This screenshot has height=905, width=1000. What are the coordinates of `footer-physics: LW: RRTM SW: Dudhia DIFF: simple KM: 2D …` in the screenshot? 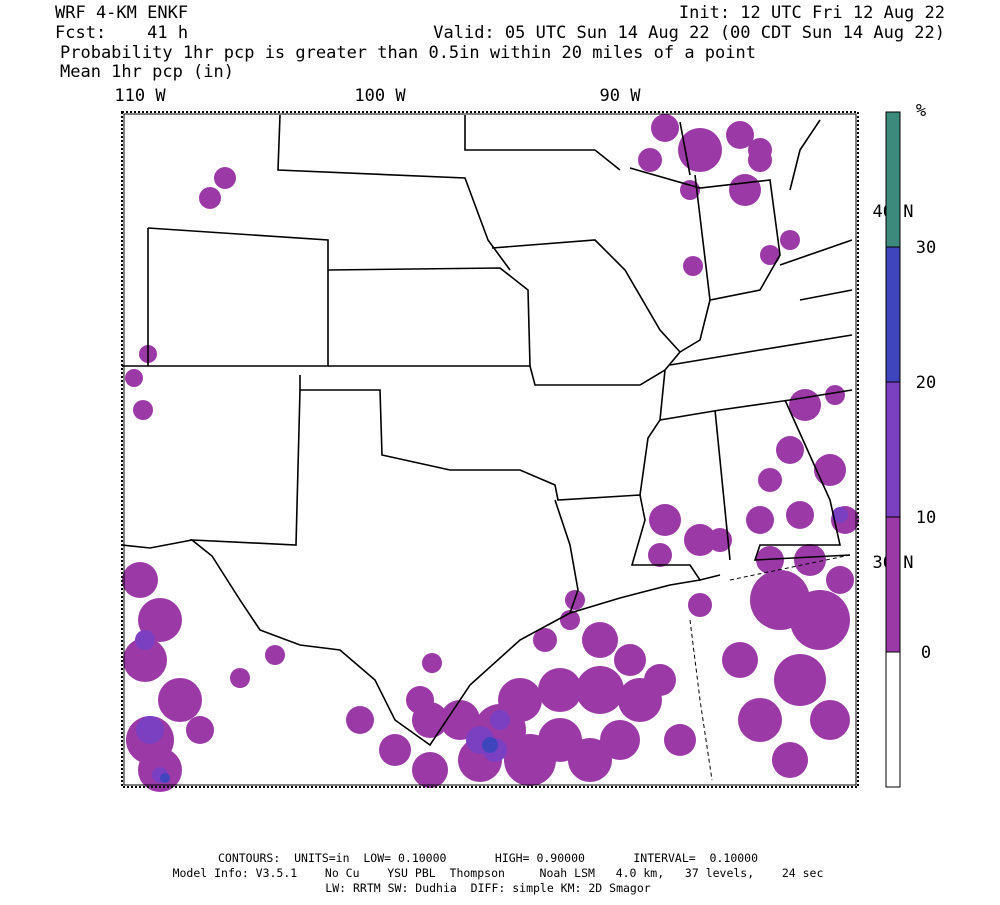 It's located at (487, 888).